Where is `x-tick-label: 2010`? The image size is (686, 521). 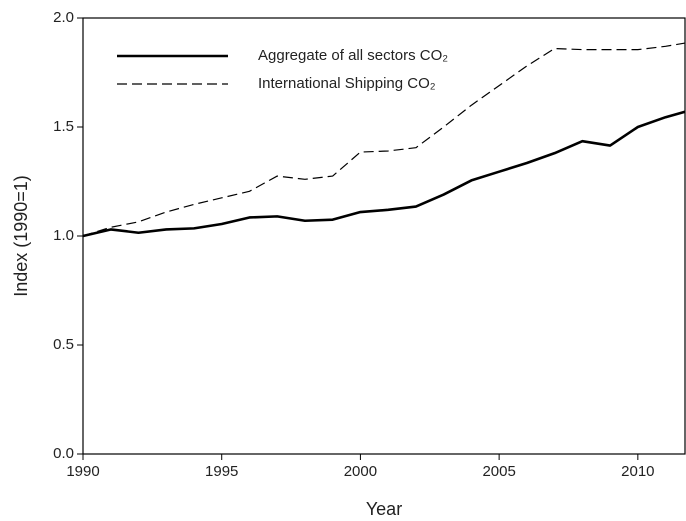 x-tick-label: 2010 is located at coordinates (637, 471).